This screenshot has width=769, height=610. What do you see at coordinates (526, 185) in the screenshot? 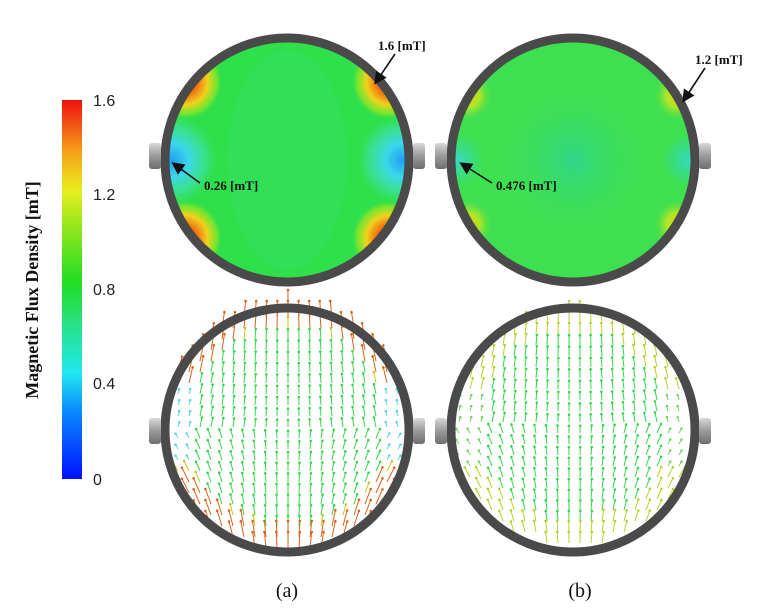
I see `panel-b-min-label: 0.476 [mT]` at bounding box center [526, 185].